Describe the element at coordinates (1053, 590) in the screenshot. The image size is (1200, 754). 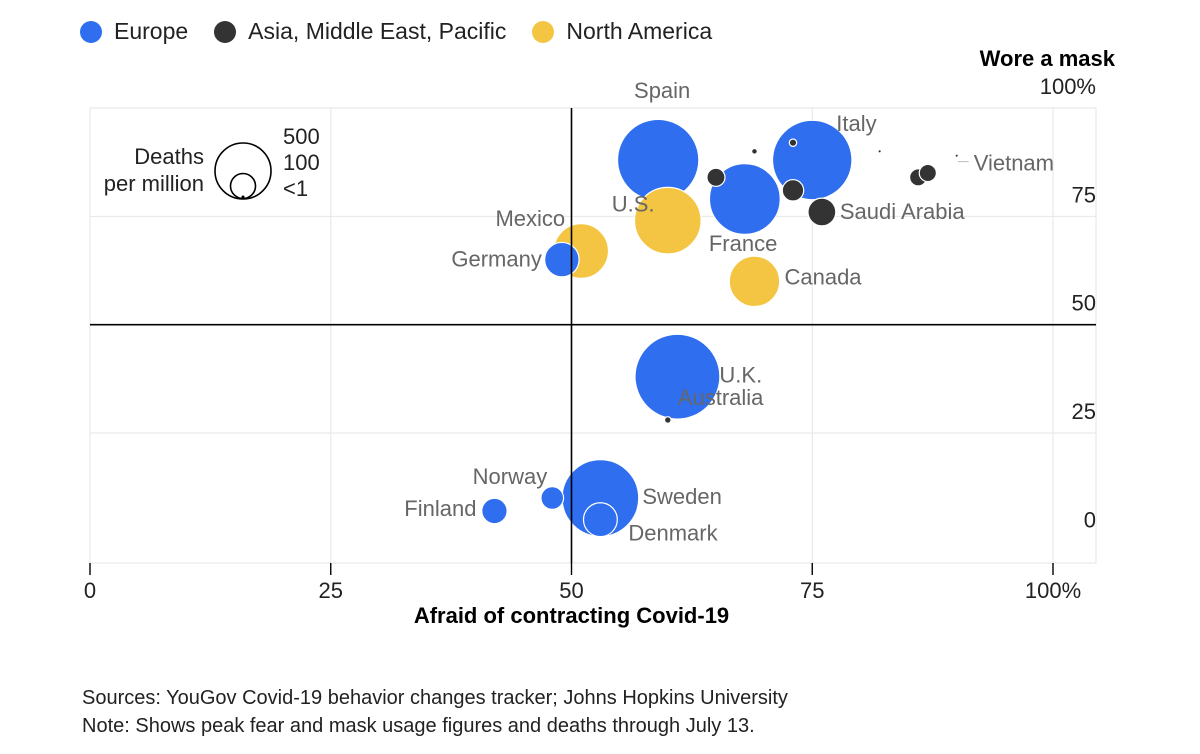
I see `x-tick-label: 100%` at that location.